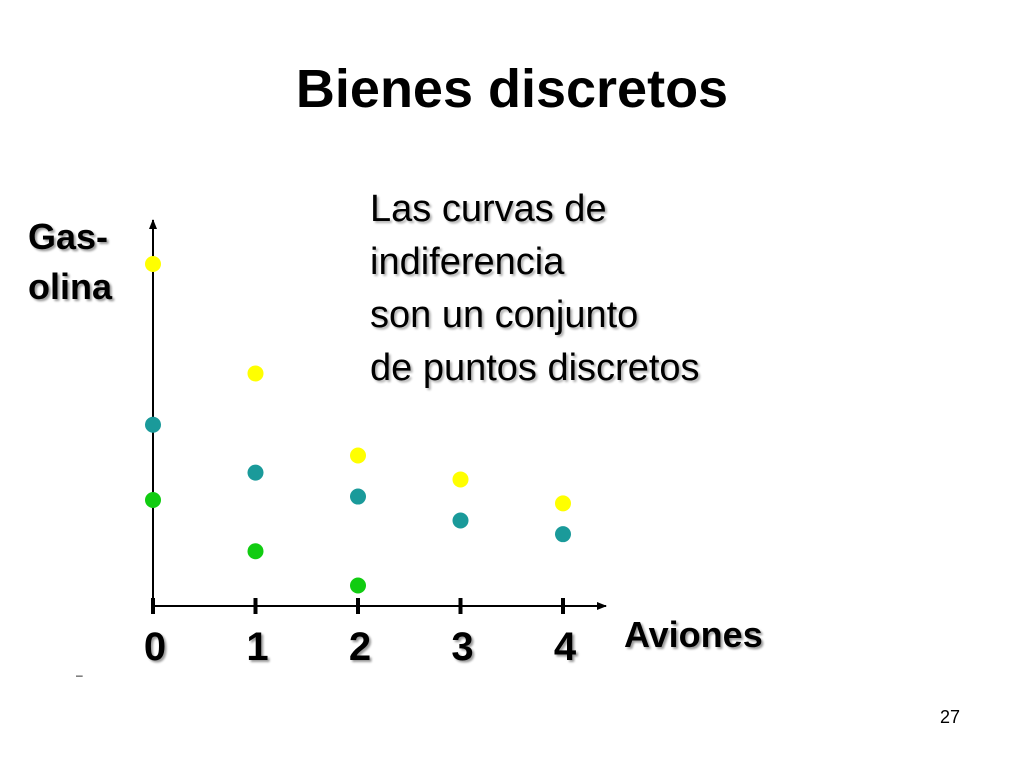 The width and height of the screenshot is (1024, 768). I want to click on data-point-series1-x3, so click(460, 479).